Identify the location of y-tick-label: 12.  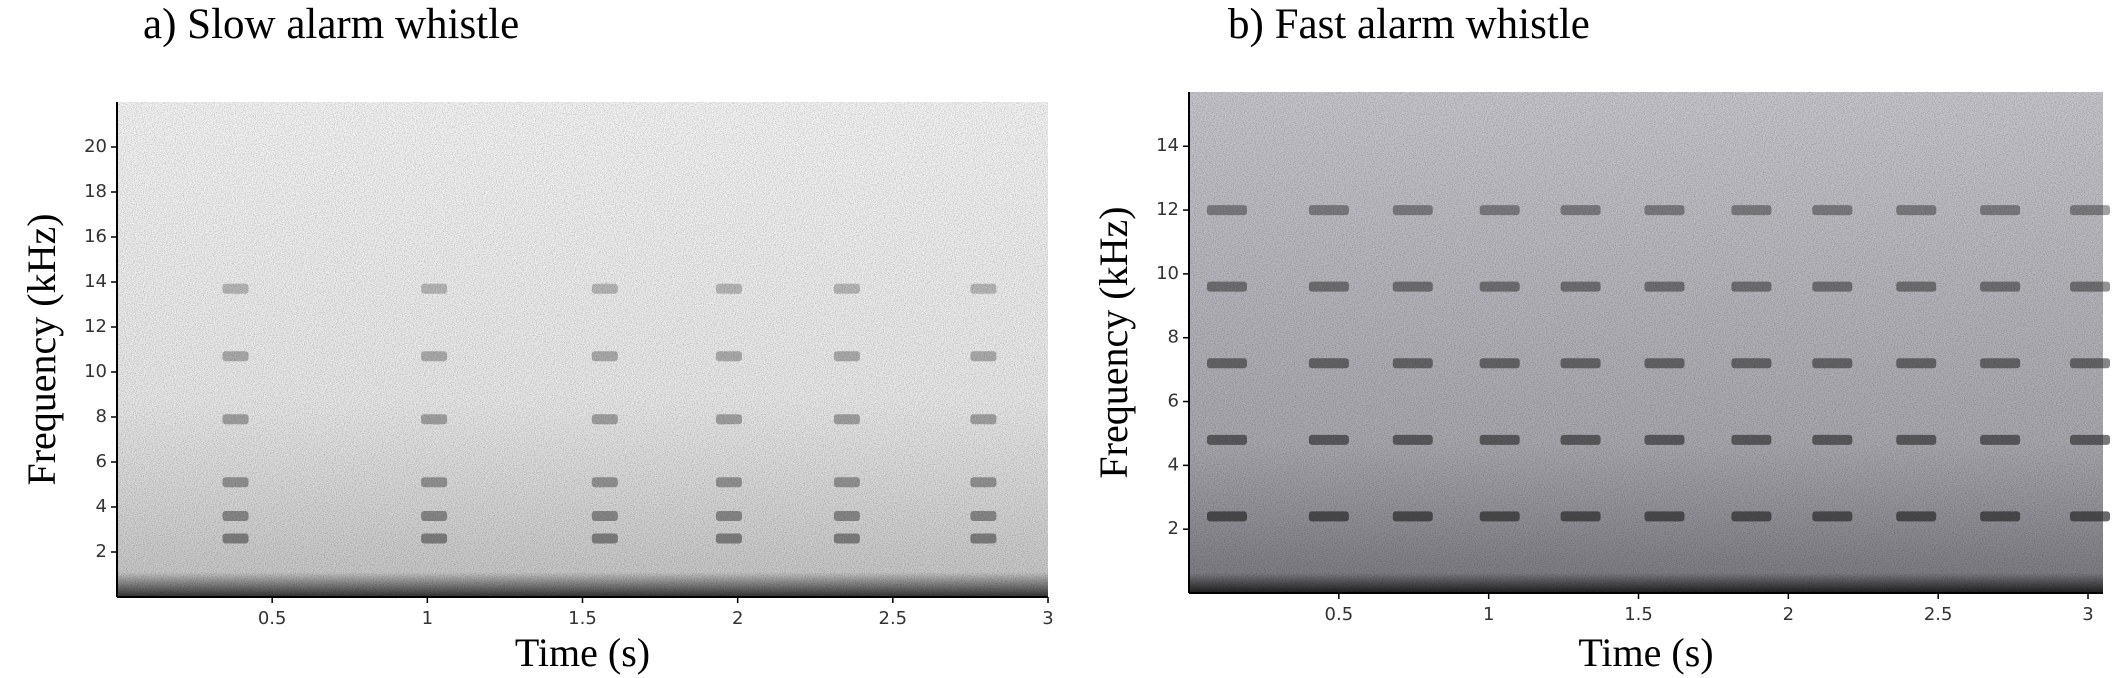
(1167, 209).